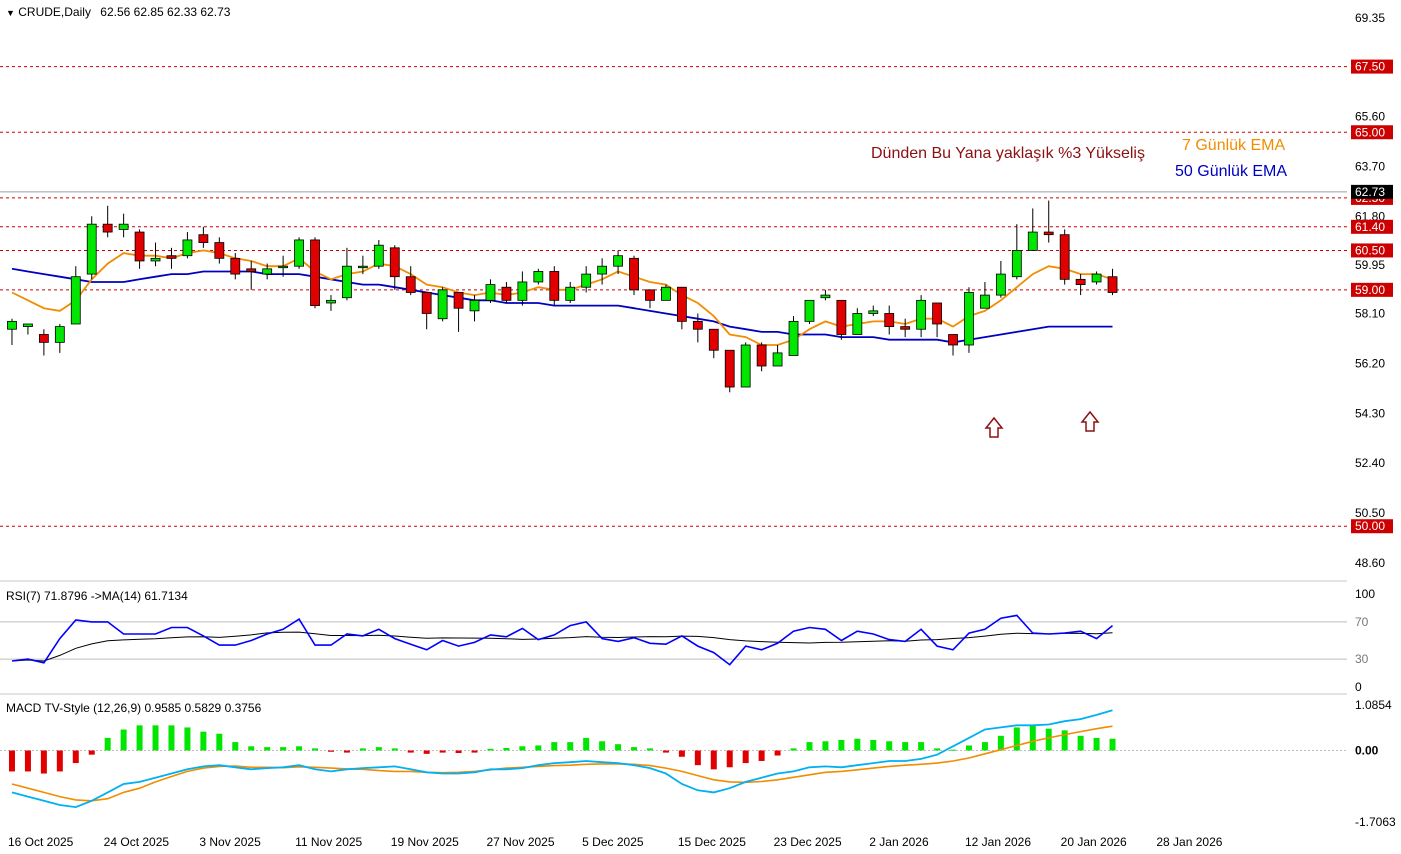 This screenshot has width=1401, height=854. Describe the element at coordinates (1094, 842) in the screenshot. I see `date-axis-label: 20 Jan 2026` at that location.